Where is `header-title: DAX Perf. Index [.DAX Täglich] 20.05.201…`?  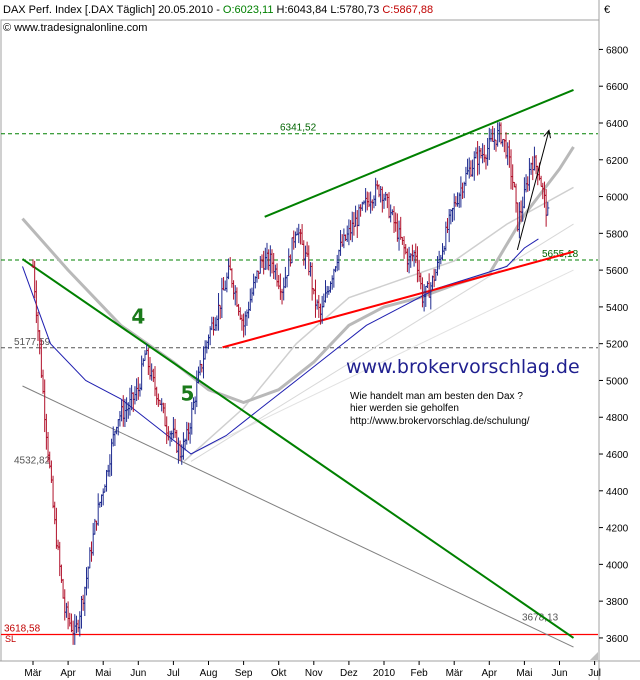
header-title: DAX Perf. Index [.DAX Täglich] 20.05.201… is located at coordinates (113, 10).